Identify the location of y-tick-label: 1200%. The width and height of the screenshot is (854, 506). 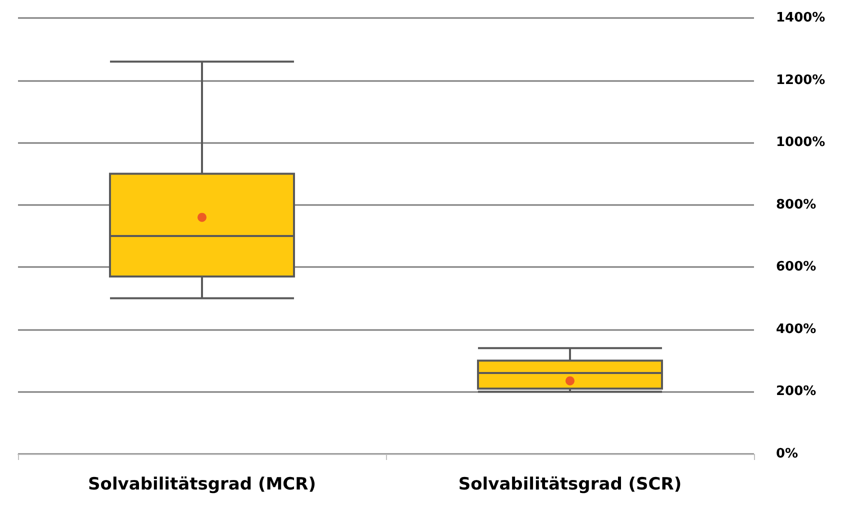
(801, 80).